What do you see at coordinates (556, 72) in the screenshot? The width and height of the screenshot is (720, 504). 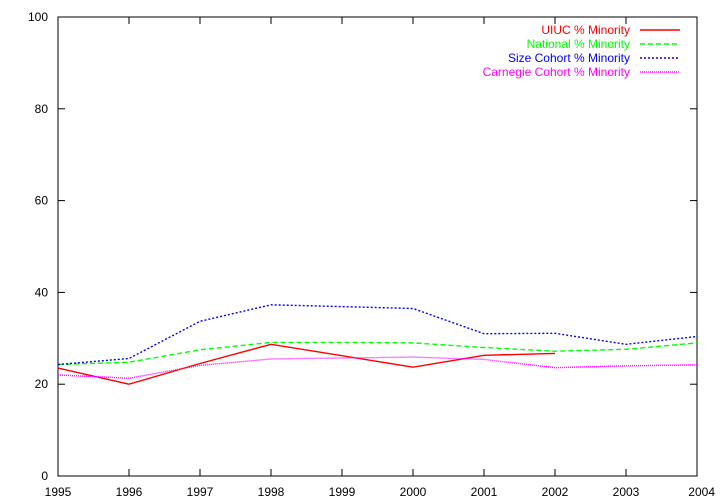 I see `legend-label: Carnegie Cohort % Minority` at bounding box center [556, 72].